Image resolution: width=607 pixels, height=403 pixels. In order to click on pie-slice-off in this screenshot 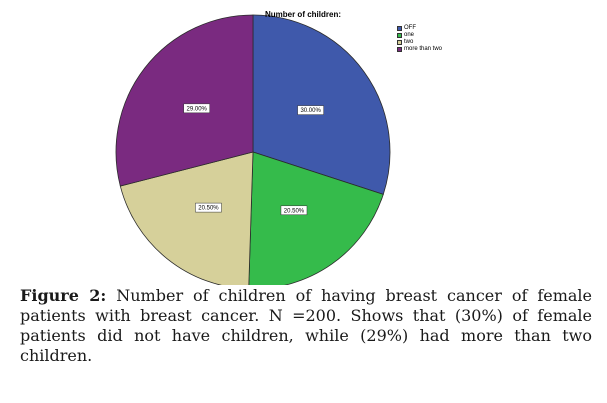, I will do `click(321, 104)`.